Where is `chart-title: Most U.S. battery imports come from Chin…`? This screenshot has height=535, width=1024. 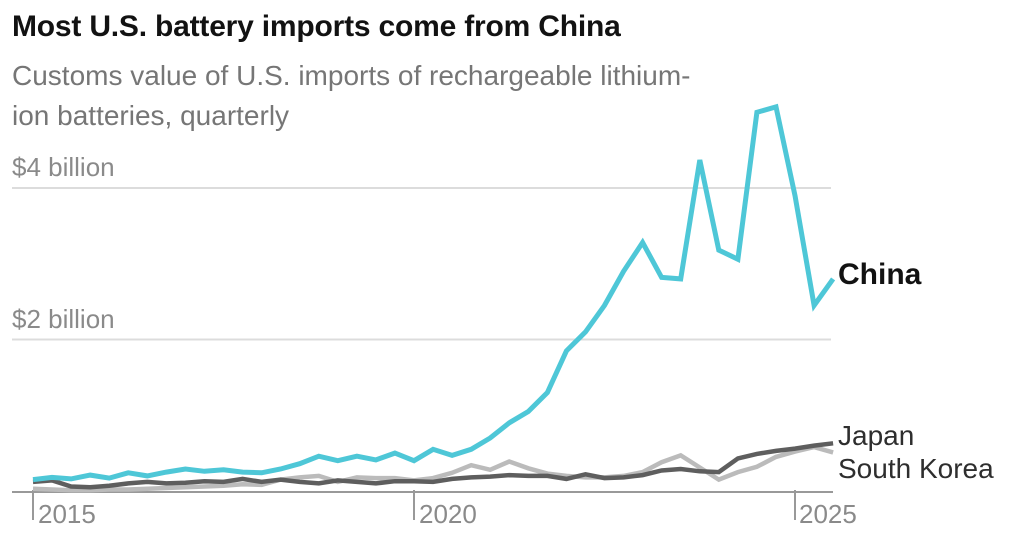 chart-title: Most U.S. battery imports come from Chin… is located at coordinates (316, 26).